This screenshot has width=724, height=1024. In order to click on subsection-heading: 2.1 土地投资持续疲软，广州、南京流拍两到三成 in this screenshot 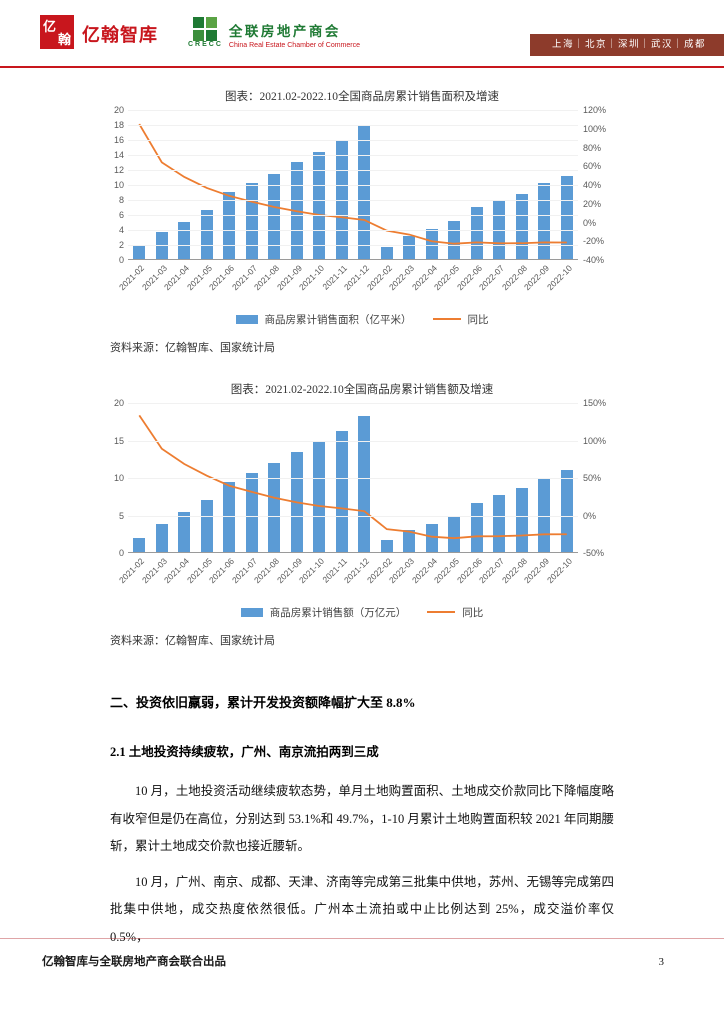, I will do `click(244, 752)`.